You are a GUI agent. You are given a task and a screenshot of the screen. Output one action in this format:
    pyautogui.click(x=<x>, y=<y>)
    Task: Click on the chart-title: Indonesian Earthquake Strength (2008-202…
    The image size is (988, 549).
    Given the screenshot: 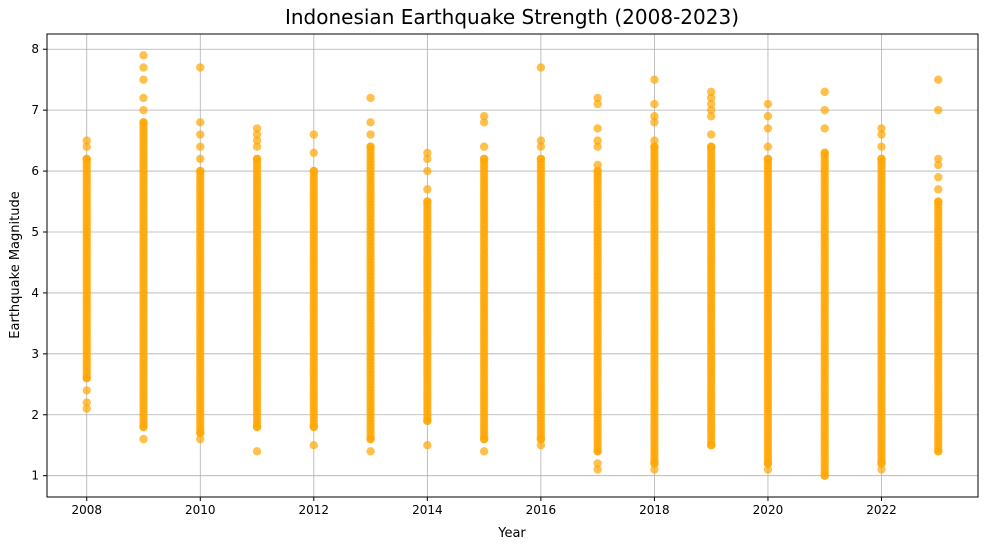 What is the action you would take?
    pyautogui.click(x=512, y=17)
    